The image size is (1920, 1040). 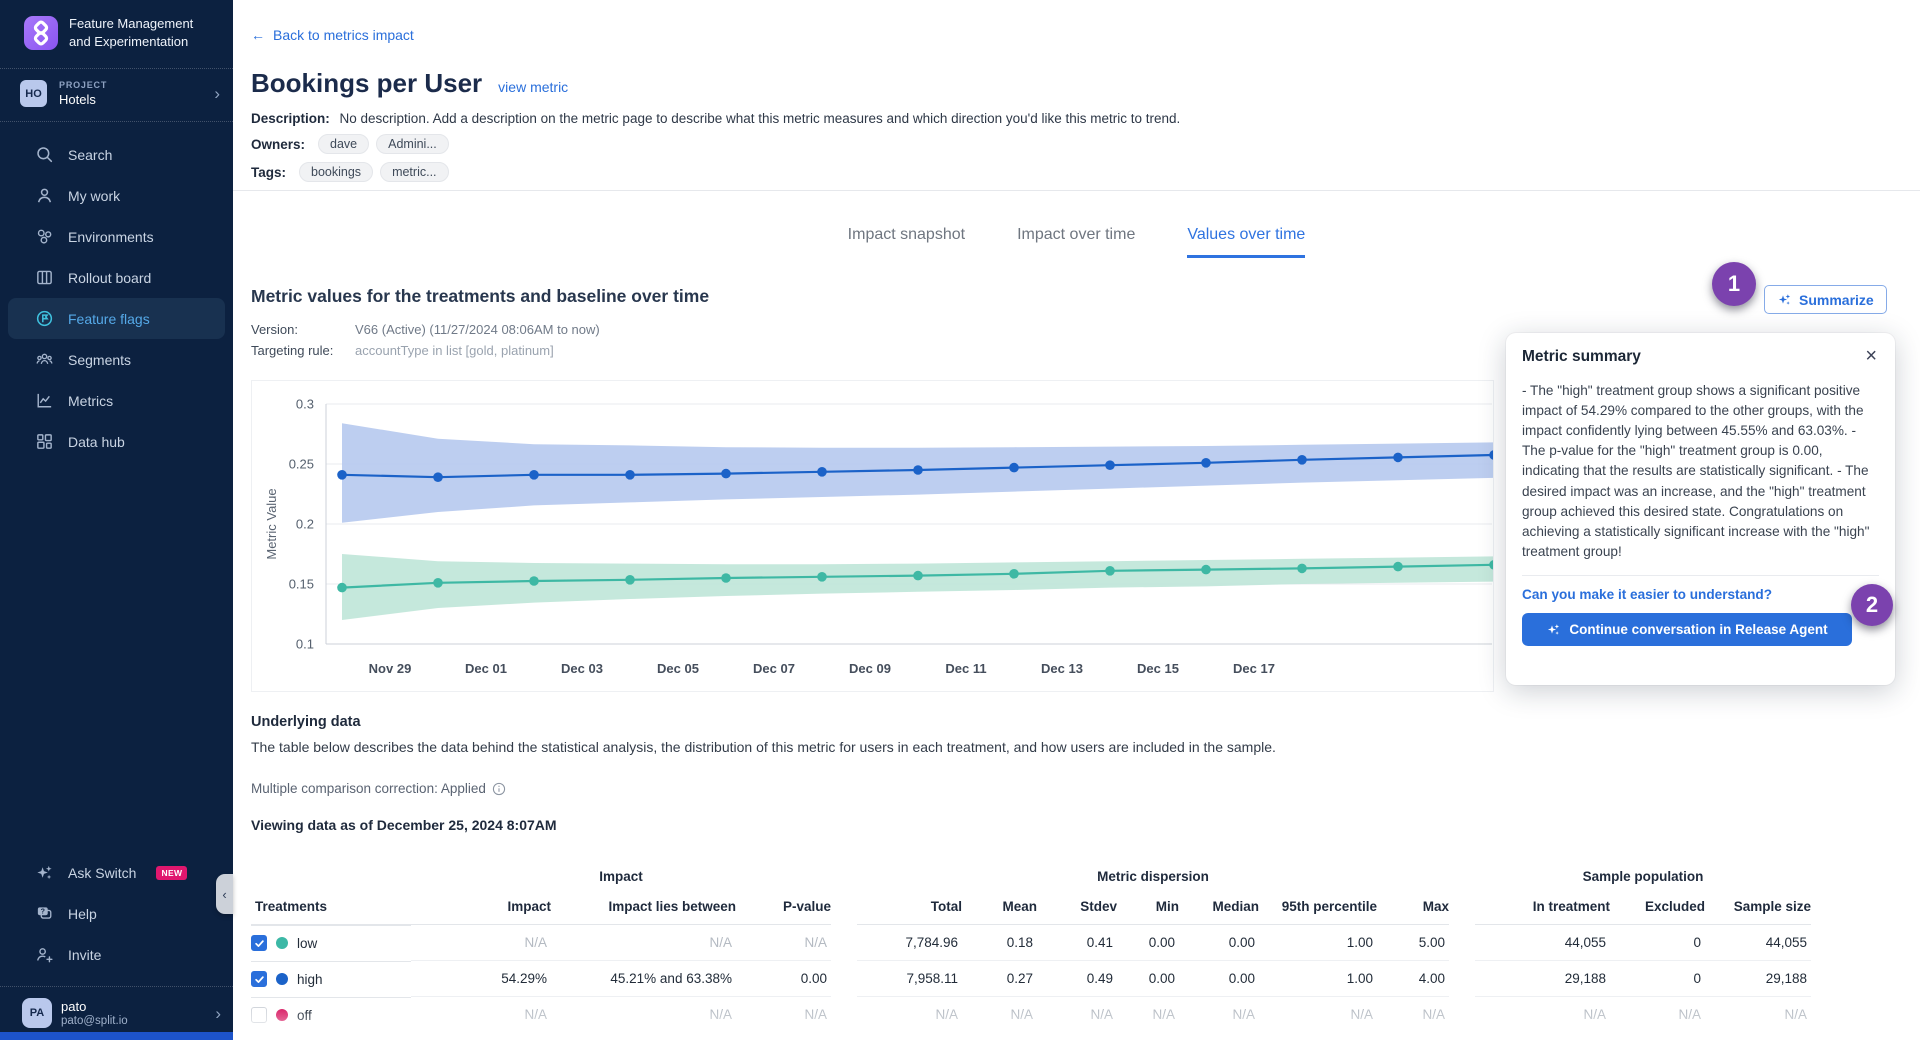 What do you see at coordinates (1871, 356) in the screenshot?
I see `close-icon: ×` at bounding box center [1871, 356].